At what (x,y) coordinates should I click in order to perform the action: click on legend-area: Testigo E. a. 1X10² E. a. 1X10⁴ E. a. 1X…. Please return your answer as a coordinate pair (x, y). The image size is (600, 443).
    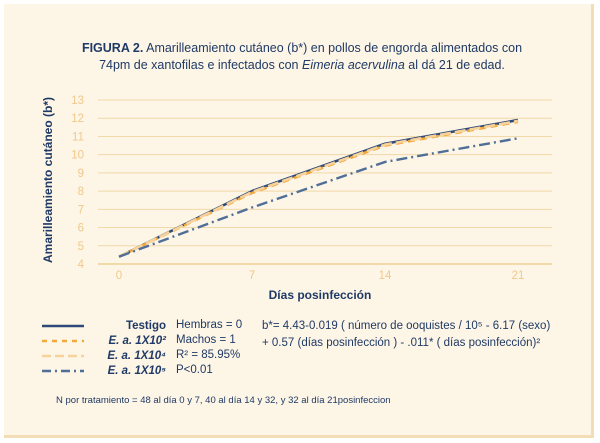
    Looking at the image, I should click on (320, 348).